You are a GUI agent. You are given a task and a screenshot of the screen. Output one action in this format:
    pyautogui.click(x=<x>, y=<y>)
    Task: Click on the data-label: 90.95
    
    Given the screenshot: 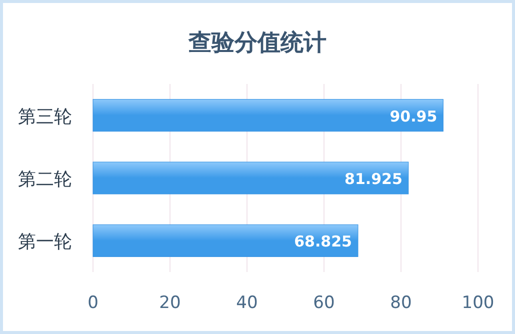 What is the action you would take?
    pyautogui.click(x=414, y=116)
    